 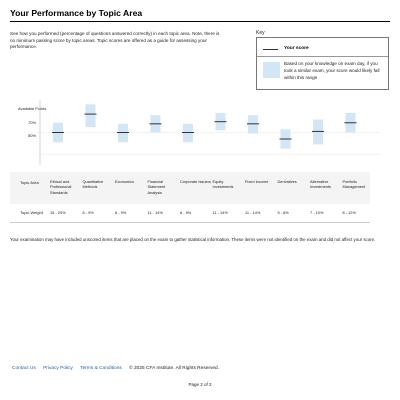 I want to click on topic-area-header: Topic Area, so click(x=29, y=182).